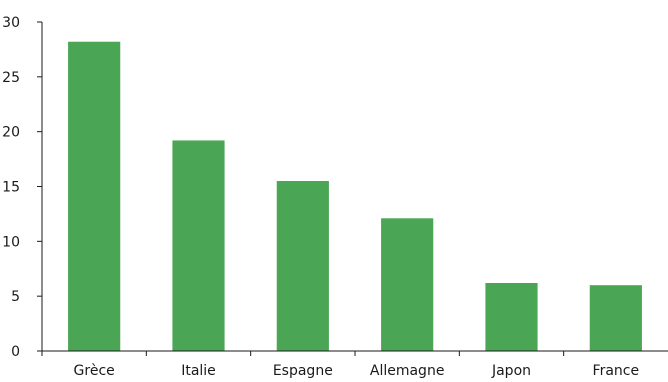 The width and height of the screenshot is (668, 382). I want to click on y-tick-label: 20, so click(11, 133).